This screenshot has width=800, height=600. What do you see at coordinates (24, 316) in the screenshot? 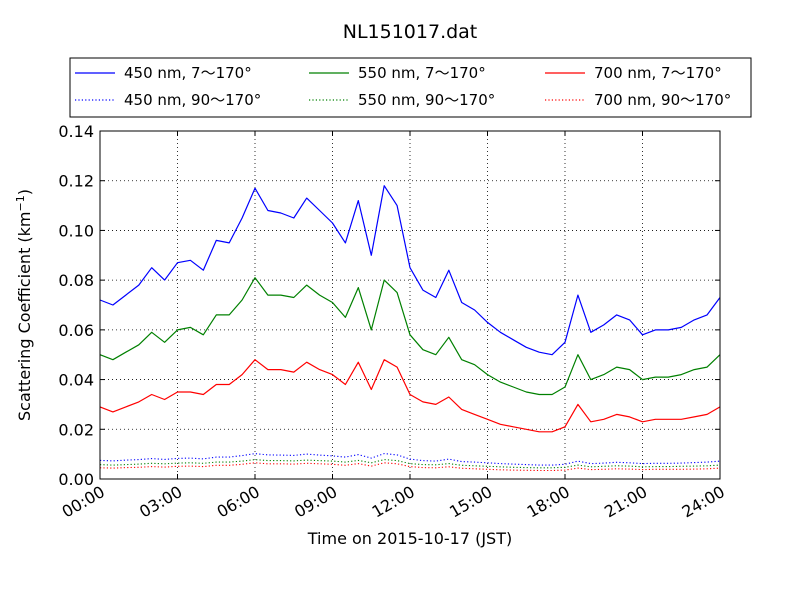
I see `y-axis-label-main: Scattering Coefficient (km` at bounding box center [24, 316].